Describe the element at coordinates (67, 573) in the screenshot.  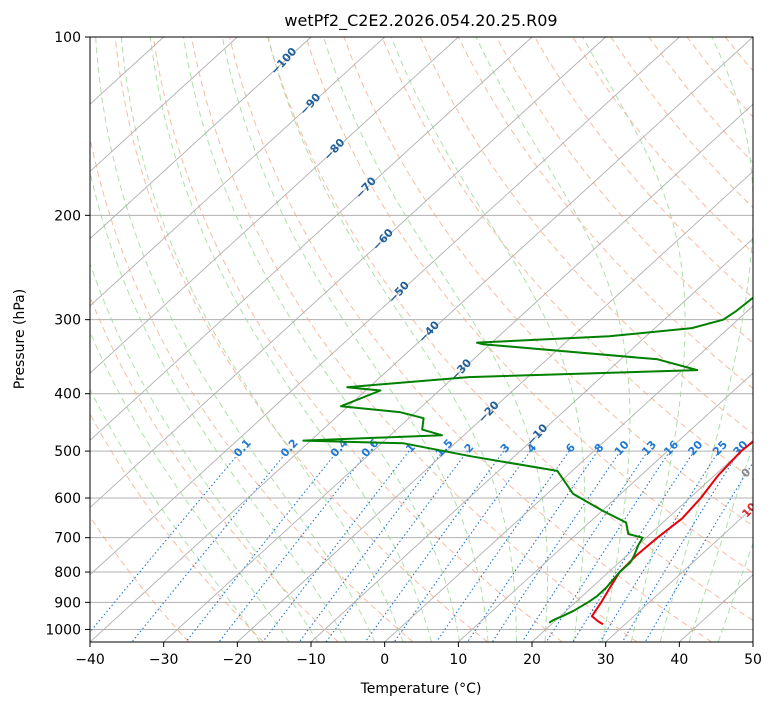
I see `y-tick-label: 800` at that location.